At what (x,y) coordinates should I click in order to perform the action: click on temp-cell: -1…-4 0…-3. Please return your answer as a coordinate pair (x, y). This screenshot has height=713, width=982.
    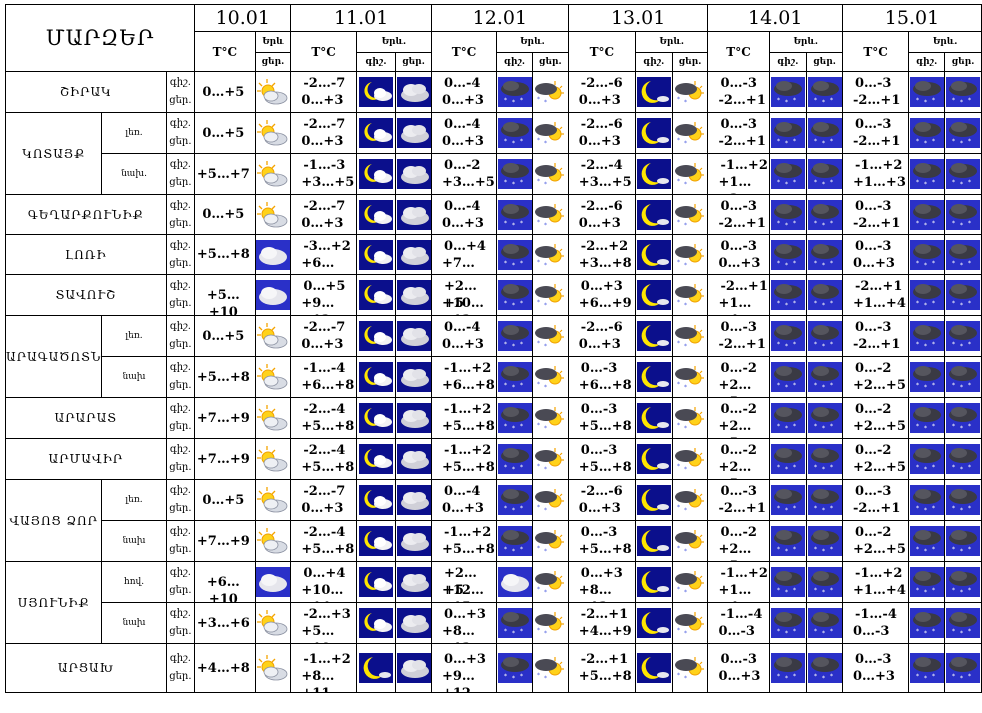
    Looking at the image, I should click on (738, 623).